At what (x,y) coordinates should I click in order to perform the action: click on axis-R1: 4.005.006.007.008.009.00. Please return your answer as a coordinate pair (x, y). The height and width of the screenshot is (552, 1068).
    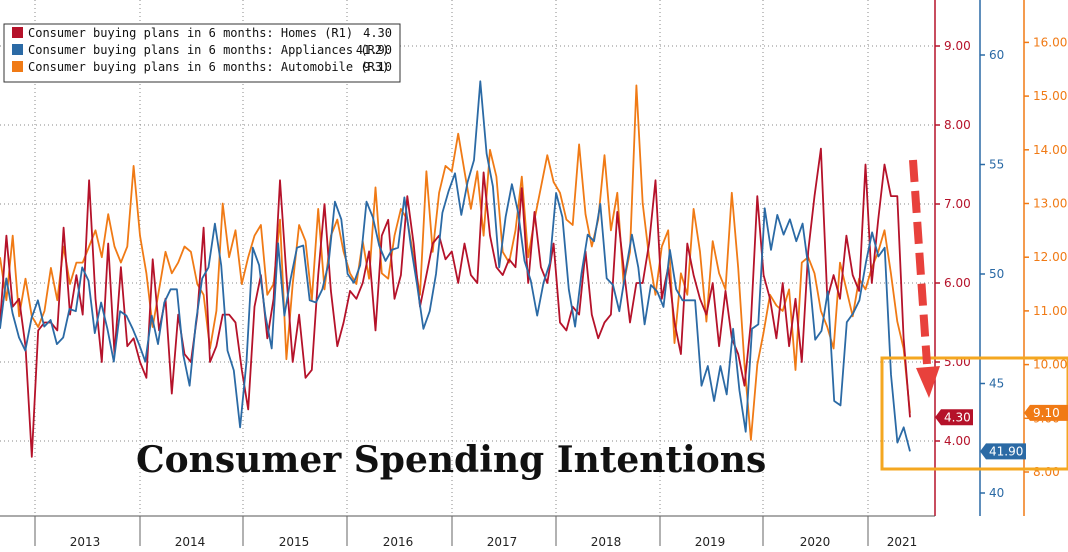
    Looking at the image, I should click on (952, 258).